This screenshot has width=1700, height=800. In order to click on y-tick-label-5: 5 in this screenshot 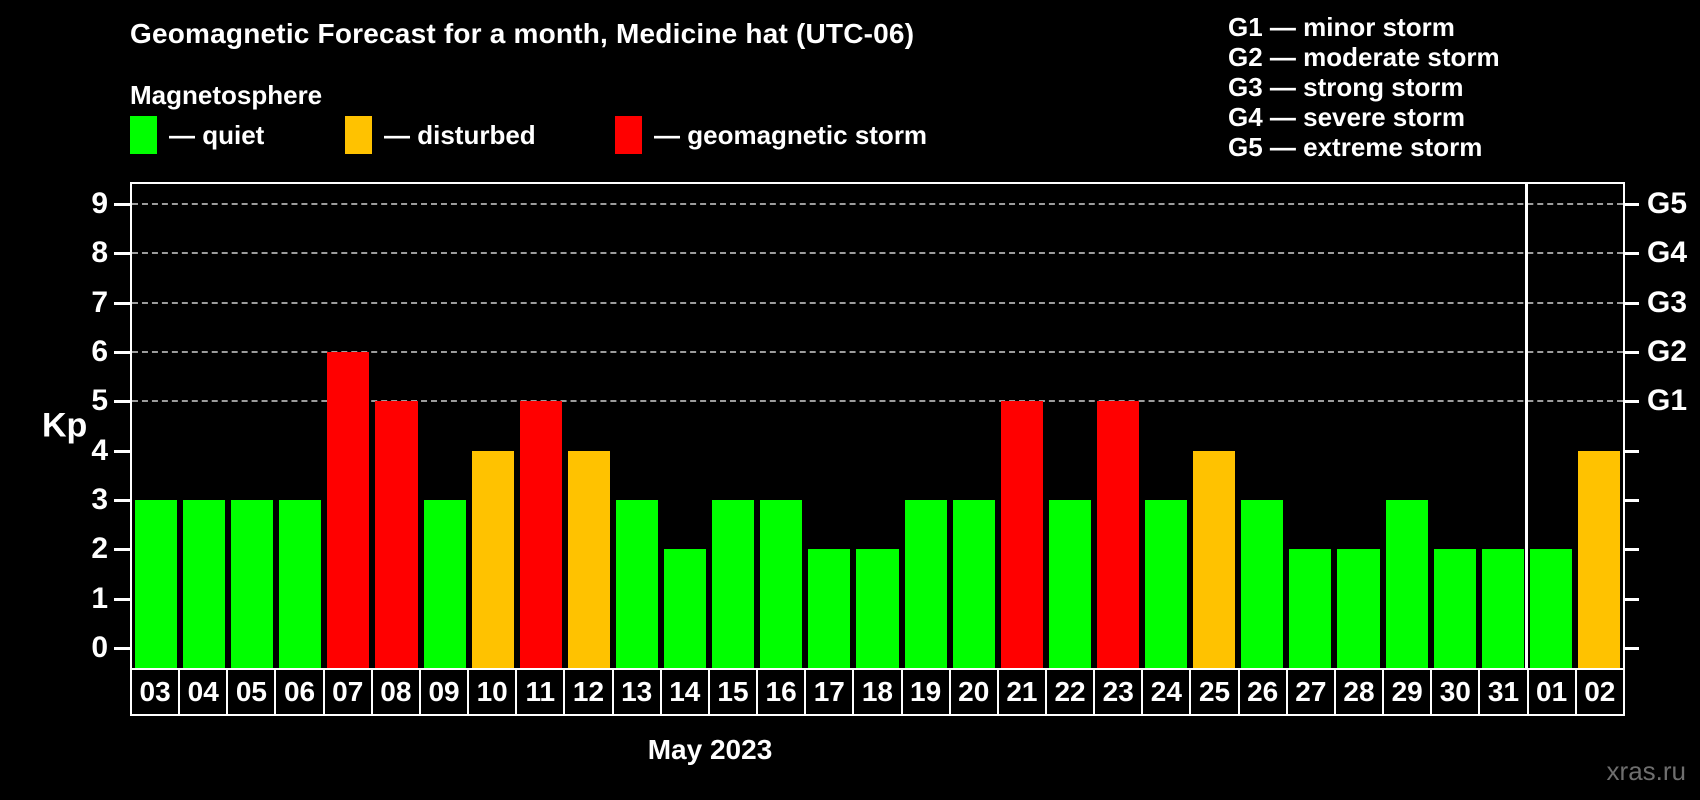, I will do `click(99, 401)`.